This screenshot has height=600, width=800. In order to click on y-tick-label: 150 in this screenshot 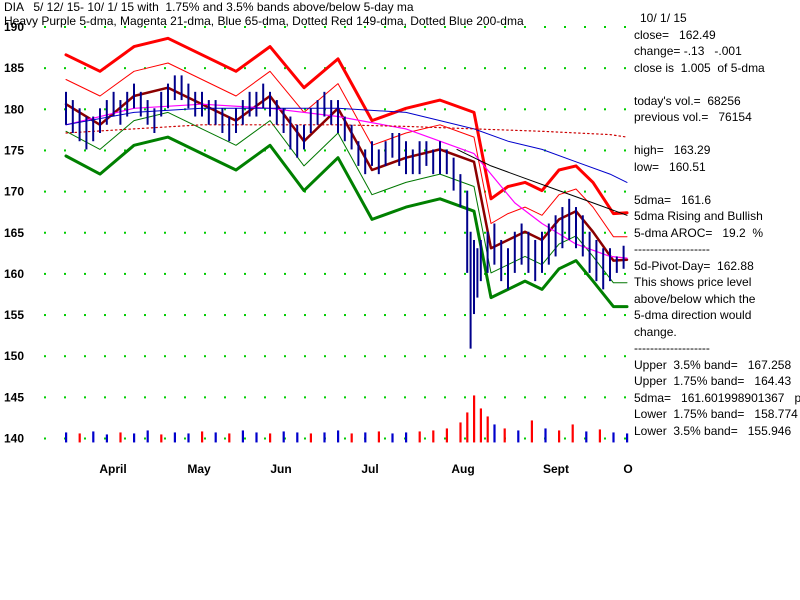, I will do `click(14, 356)`.